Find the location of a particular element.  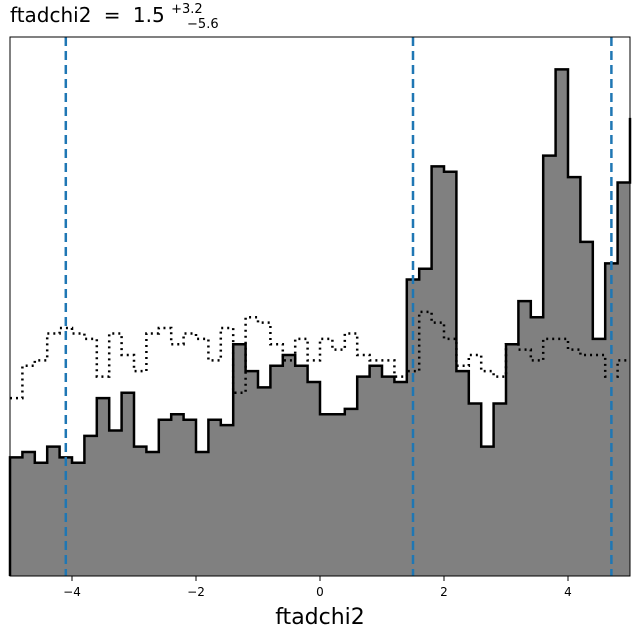

x-axis: −4 −2 0 2 4 is located at coordinates (317, 587).